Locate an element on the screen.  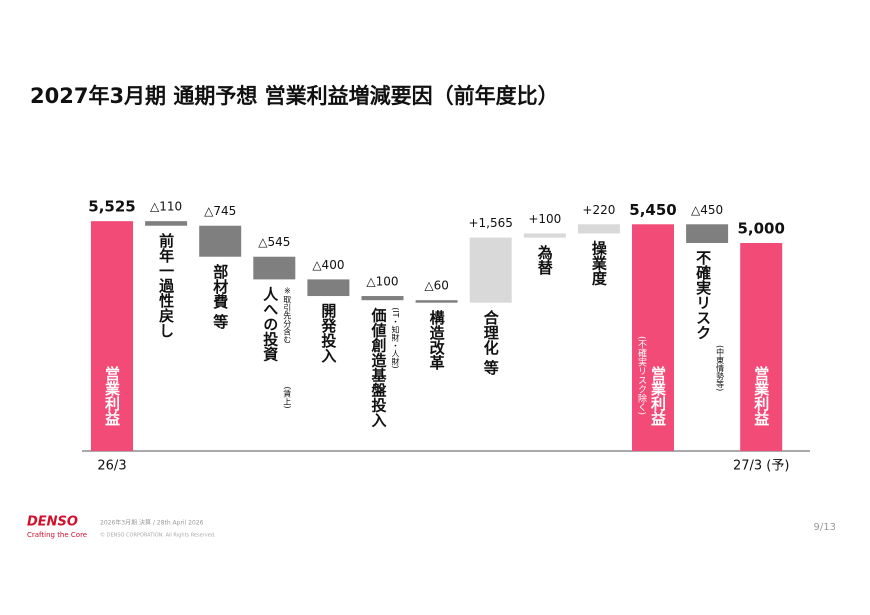
event: 2026年3月期 決算 / 28th April 2026 is located at coordinates (152, 523).